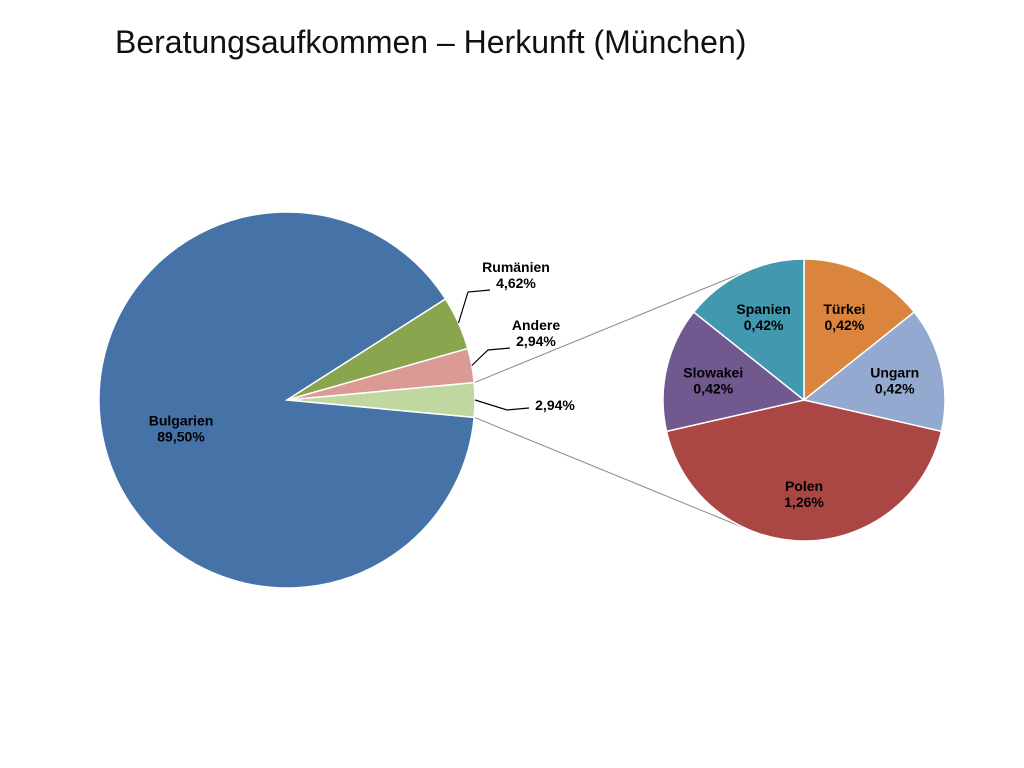 This screenshot has width=1024, height=768. I want to click on slice-spanien, so click(748, 330).